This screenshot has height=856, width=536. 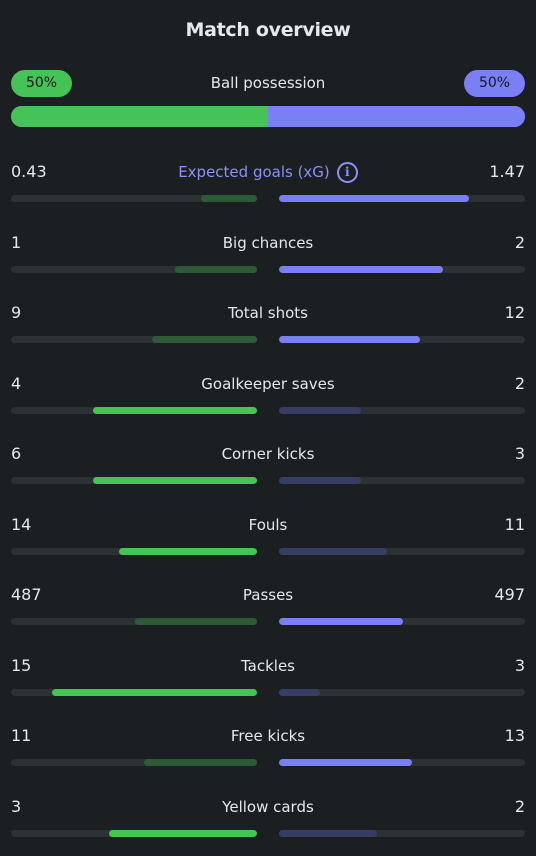 What do you see at coordinates (268, 100) in the screenshot?
I see `ball-possession: 50% Ball possession 50%` at bounding box center [268, 100].